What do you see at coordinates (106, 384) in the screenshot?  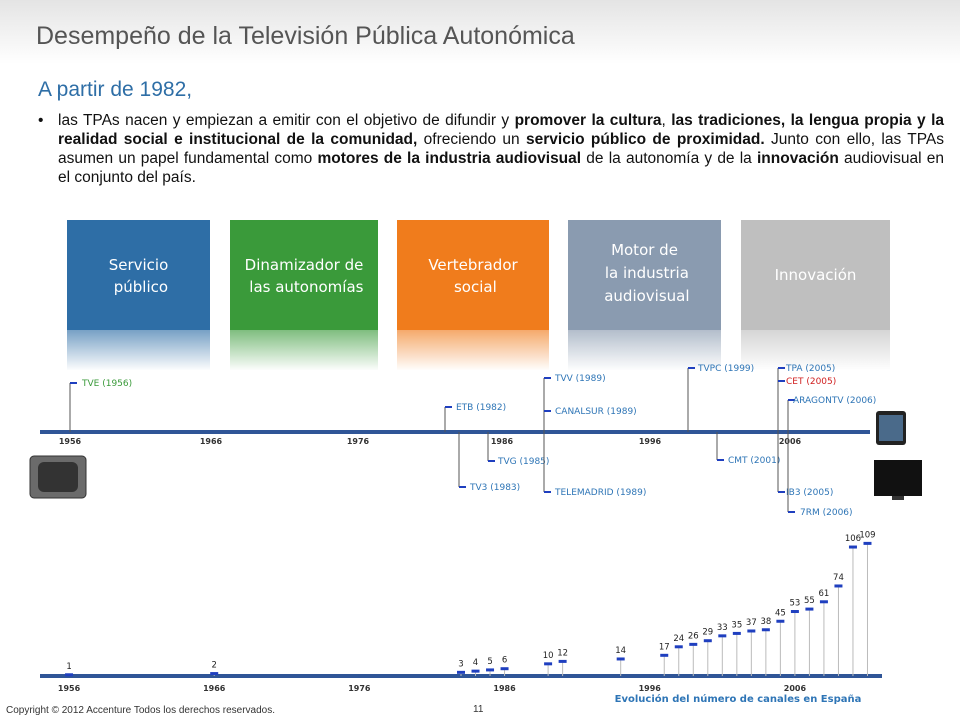 I see `event-label: TVE (1956)` at bounding box center [106, 384].